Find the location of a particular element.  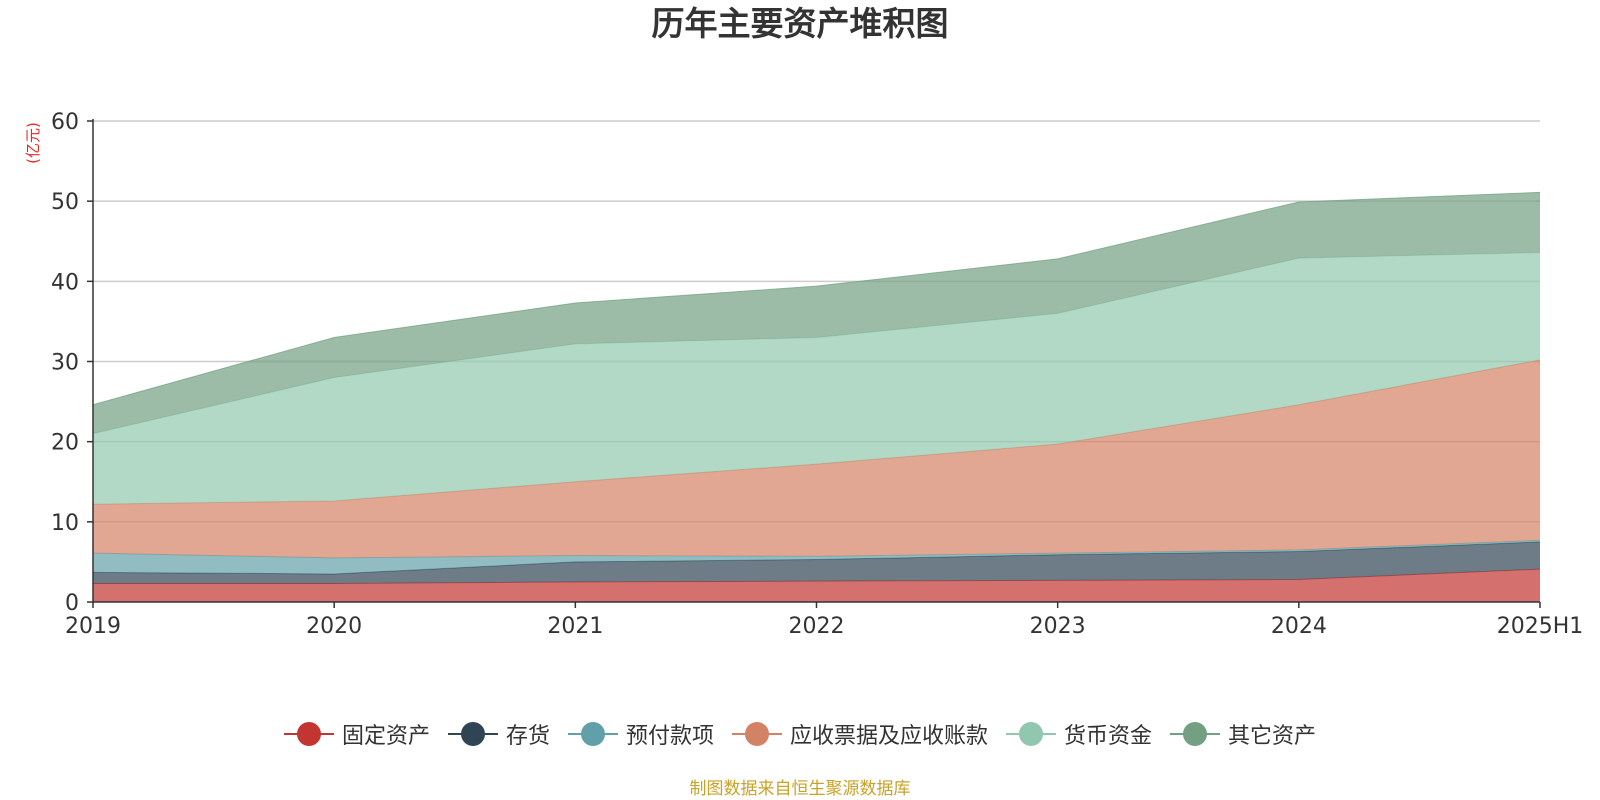

legend-label: 存货 is located at coordinates (527, 736).